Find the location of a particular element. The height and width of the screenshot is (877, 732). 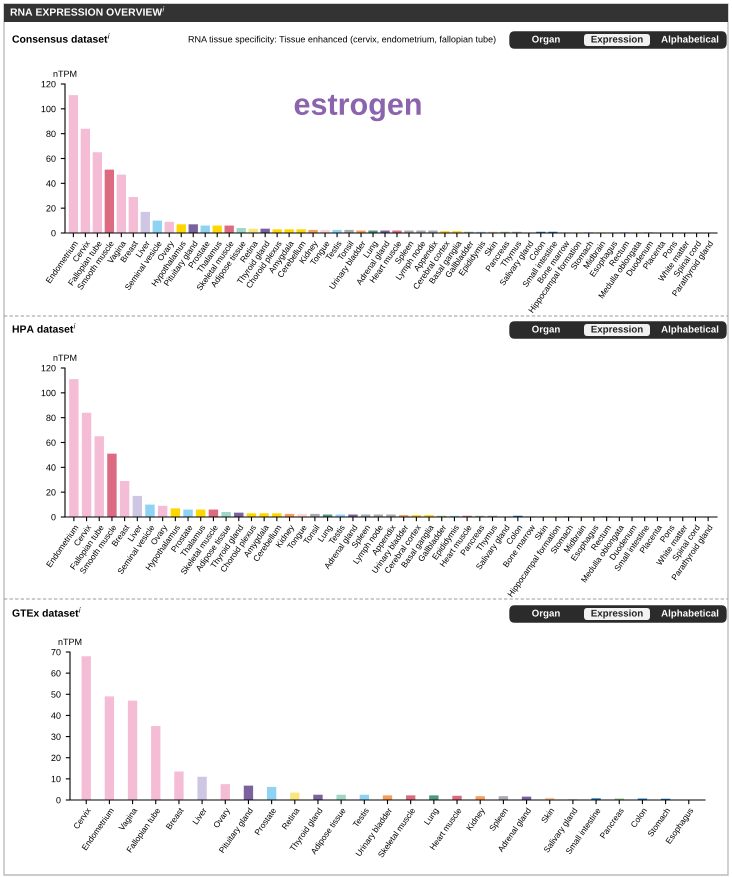

chart-title: Consensus dataset$^{i}$ is located at coordinates (61, 38).